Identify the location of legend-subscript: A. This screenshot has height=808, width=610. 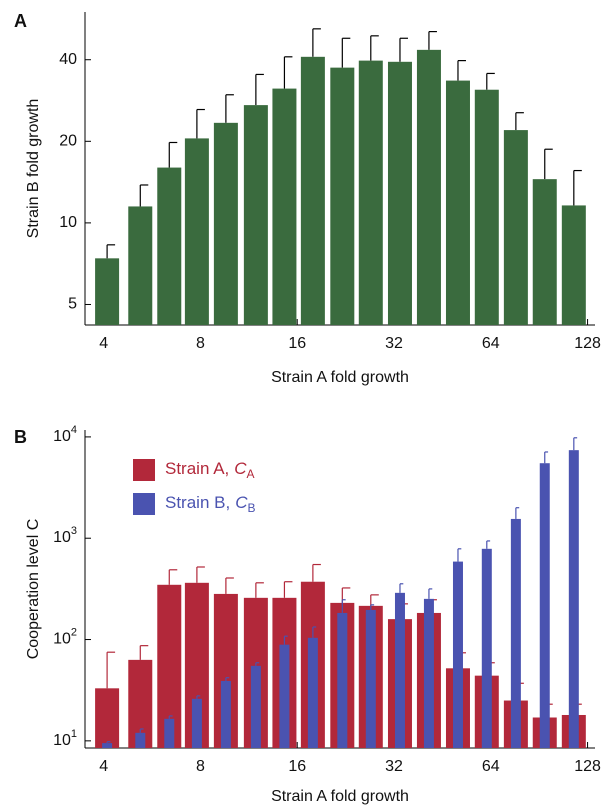
(251, 474).